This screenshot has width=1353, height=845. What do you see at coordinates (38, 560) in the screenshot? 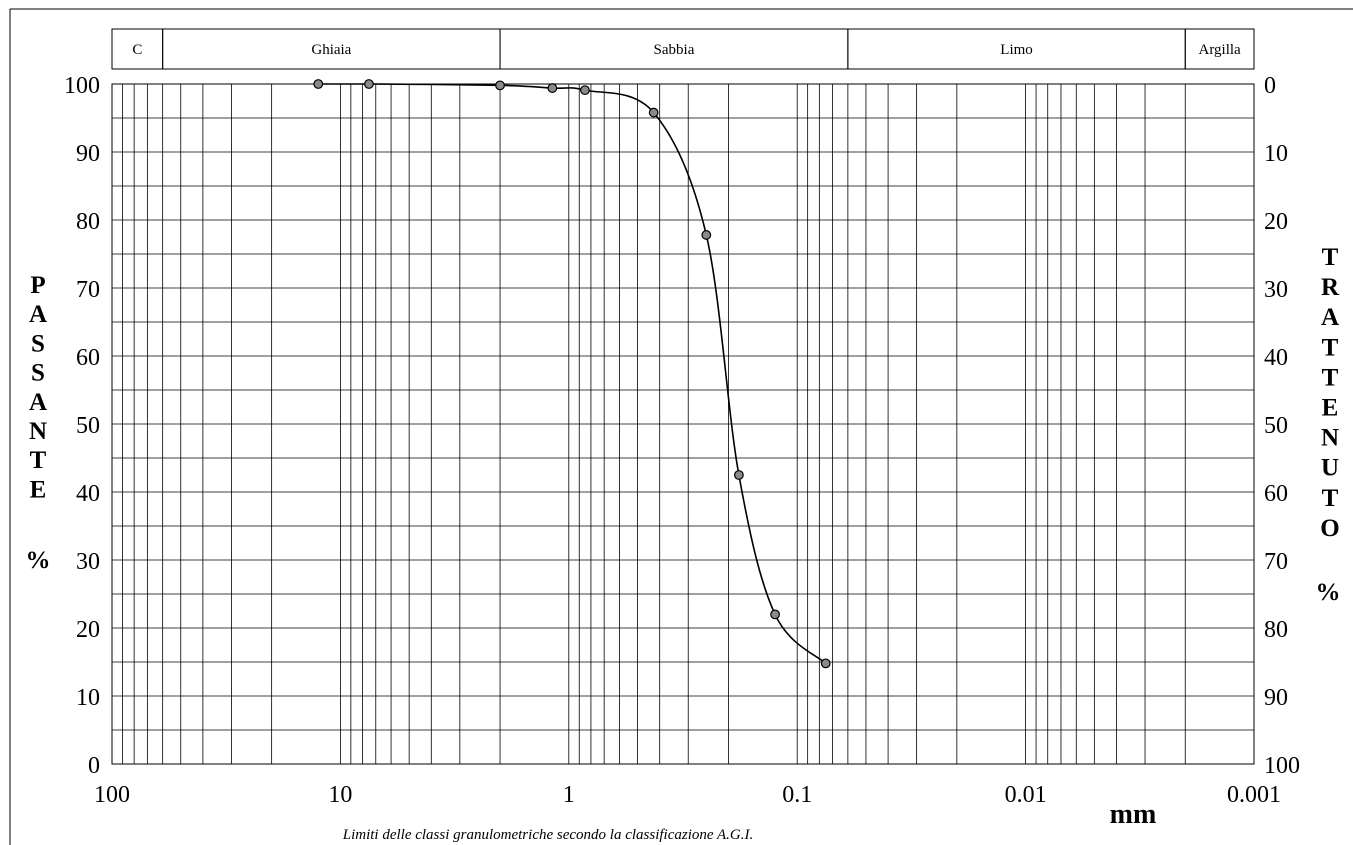
I see `y-left-unit: %` at bounding box center [38, 560].